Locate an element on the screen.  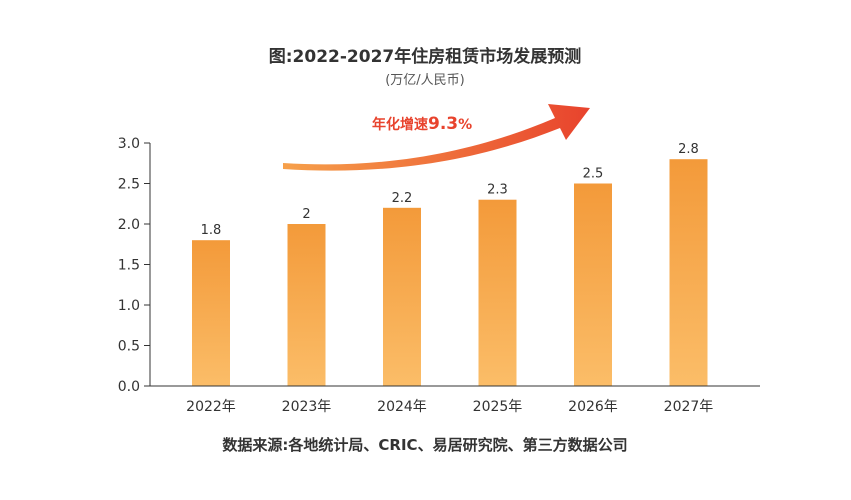
bar-2023年 is located at coordinates (306, 305).